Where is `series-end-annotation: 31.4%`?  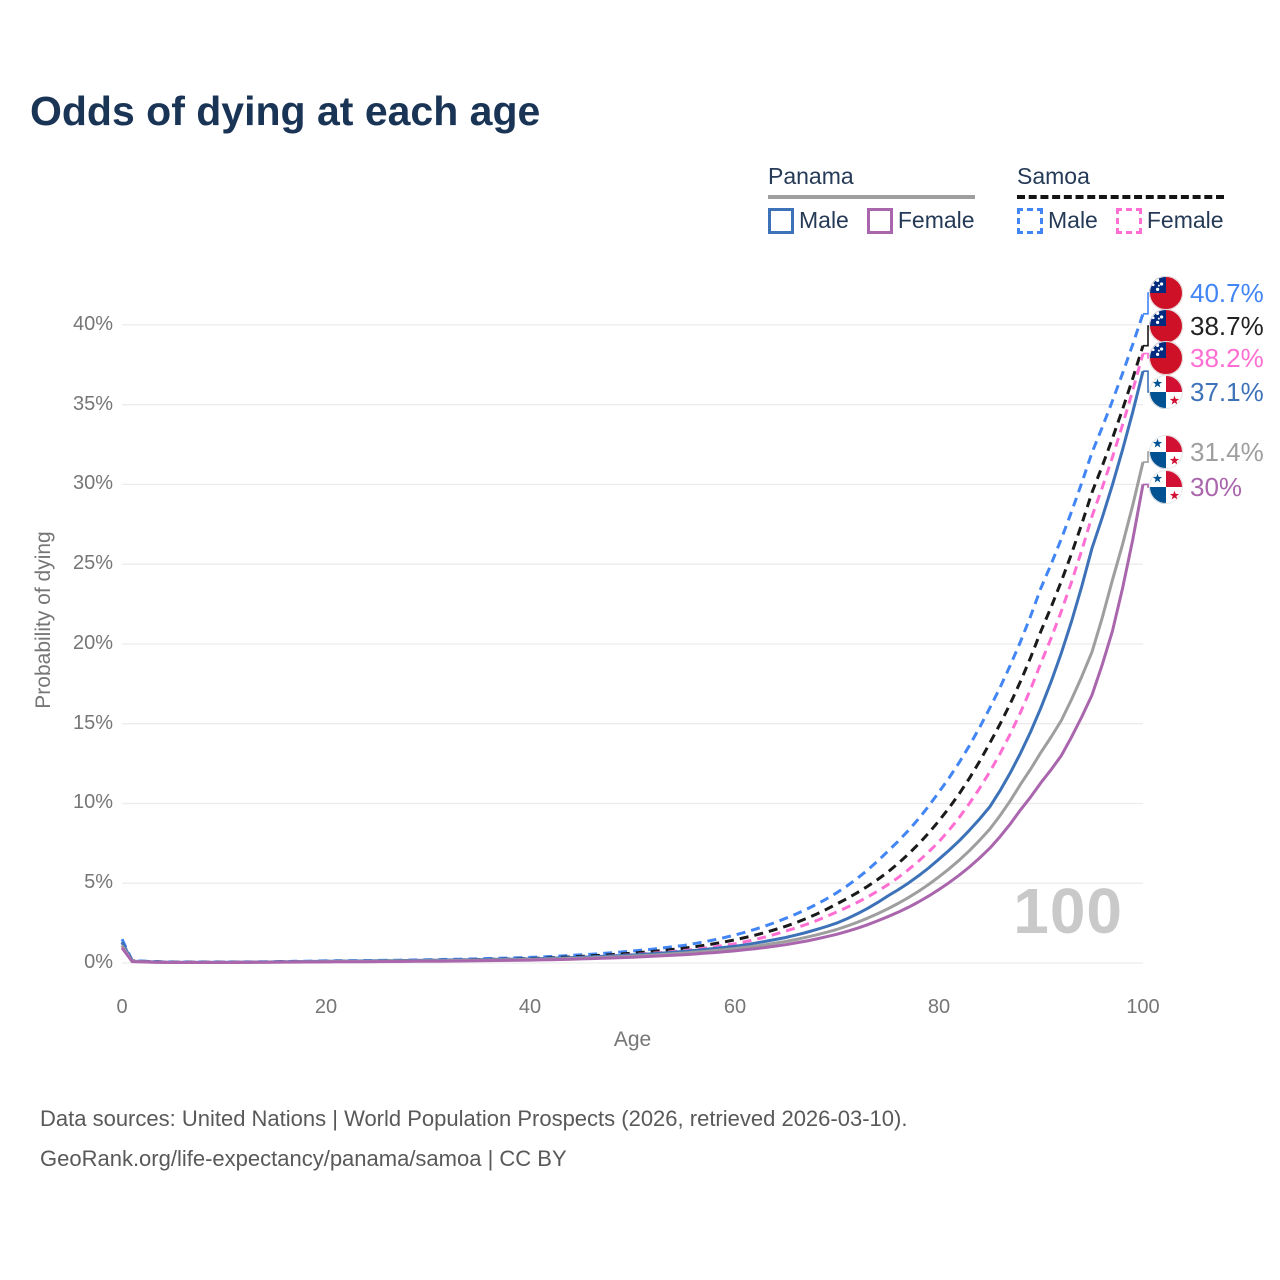
series-end-annotation: 31.4% is located at coordinates (1206, 452).